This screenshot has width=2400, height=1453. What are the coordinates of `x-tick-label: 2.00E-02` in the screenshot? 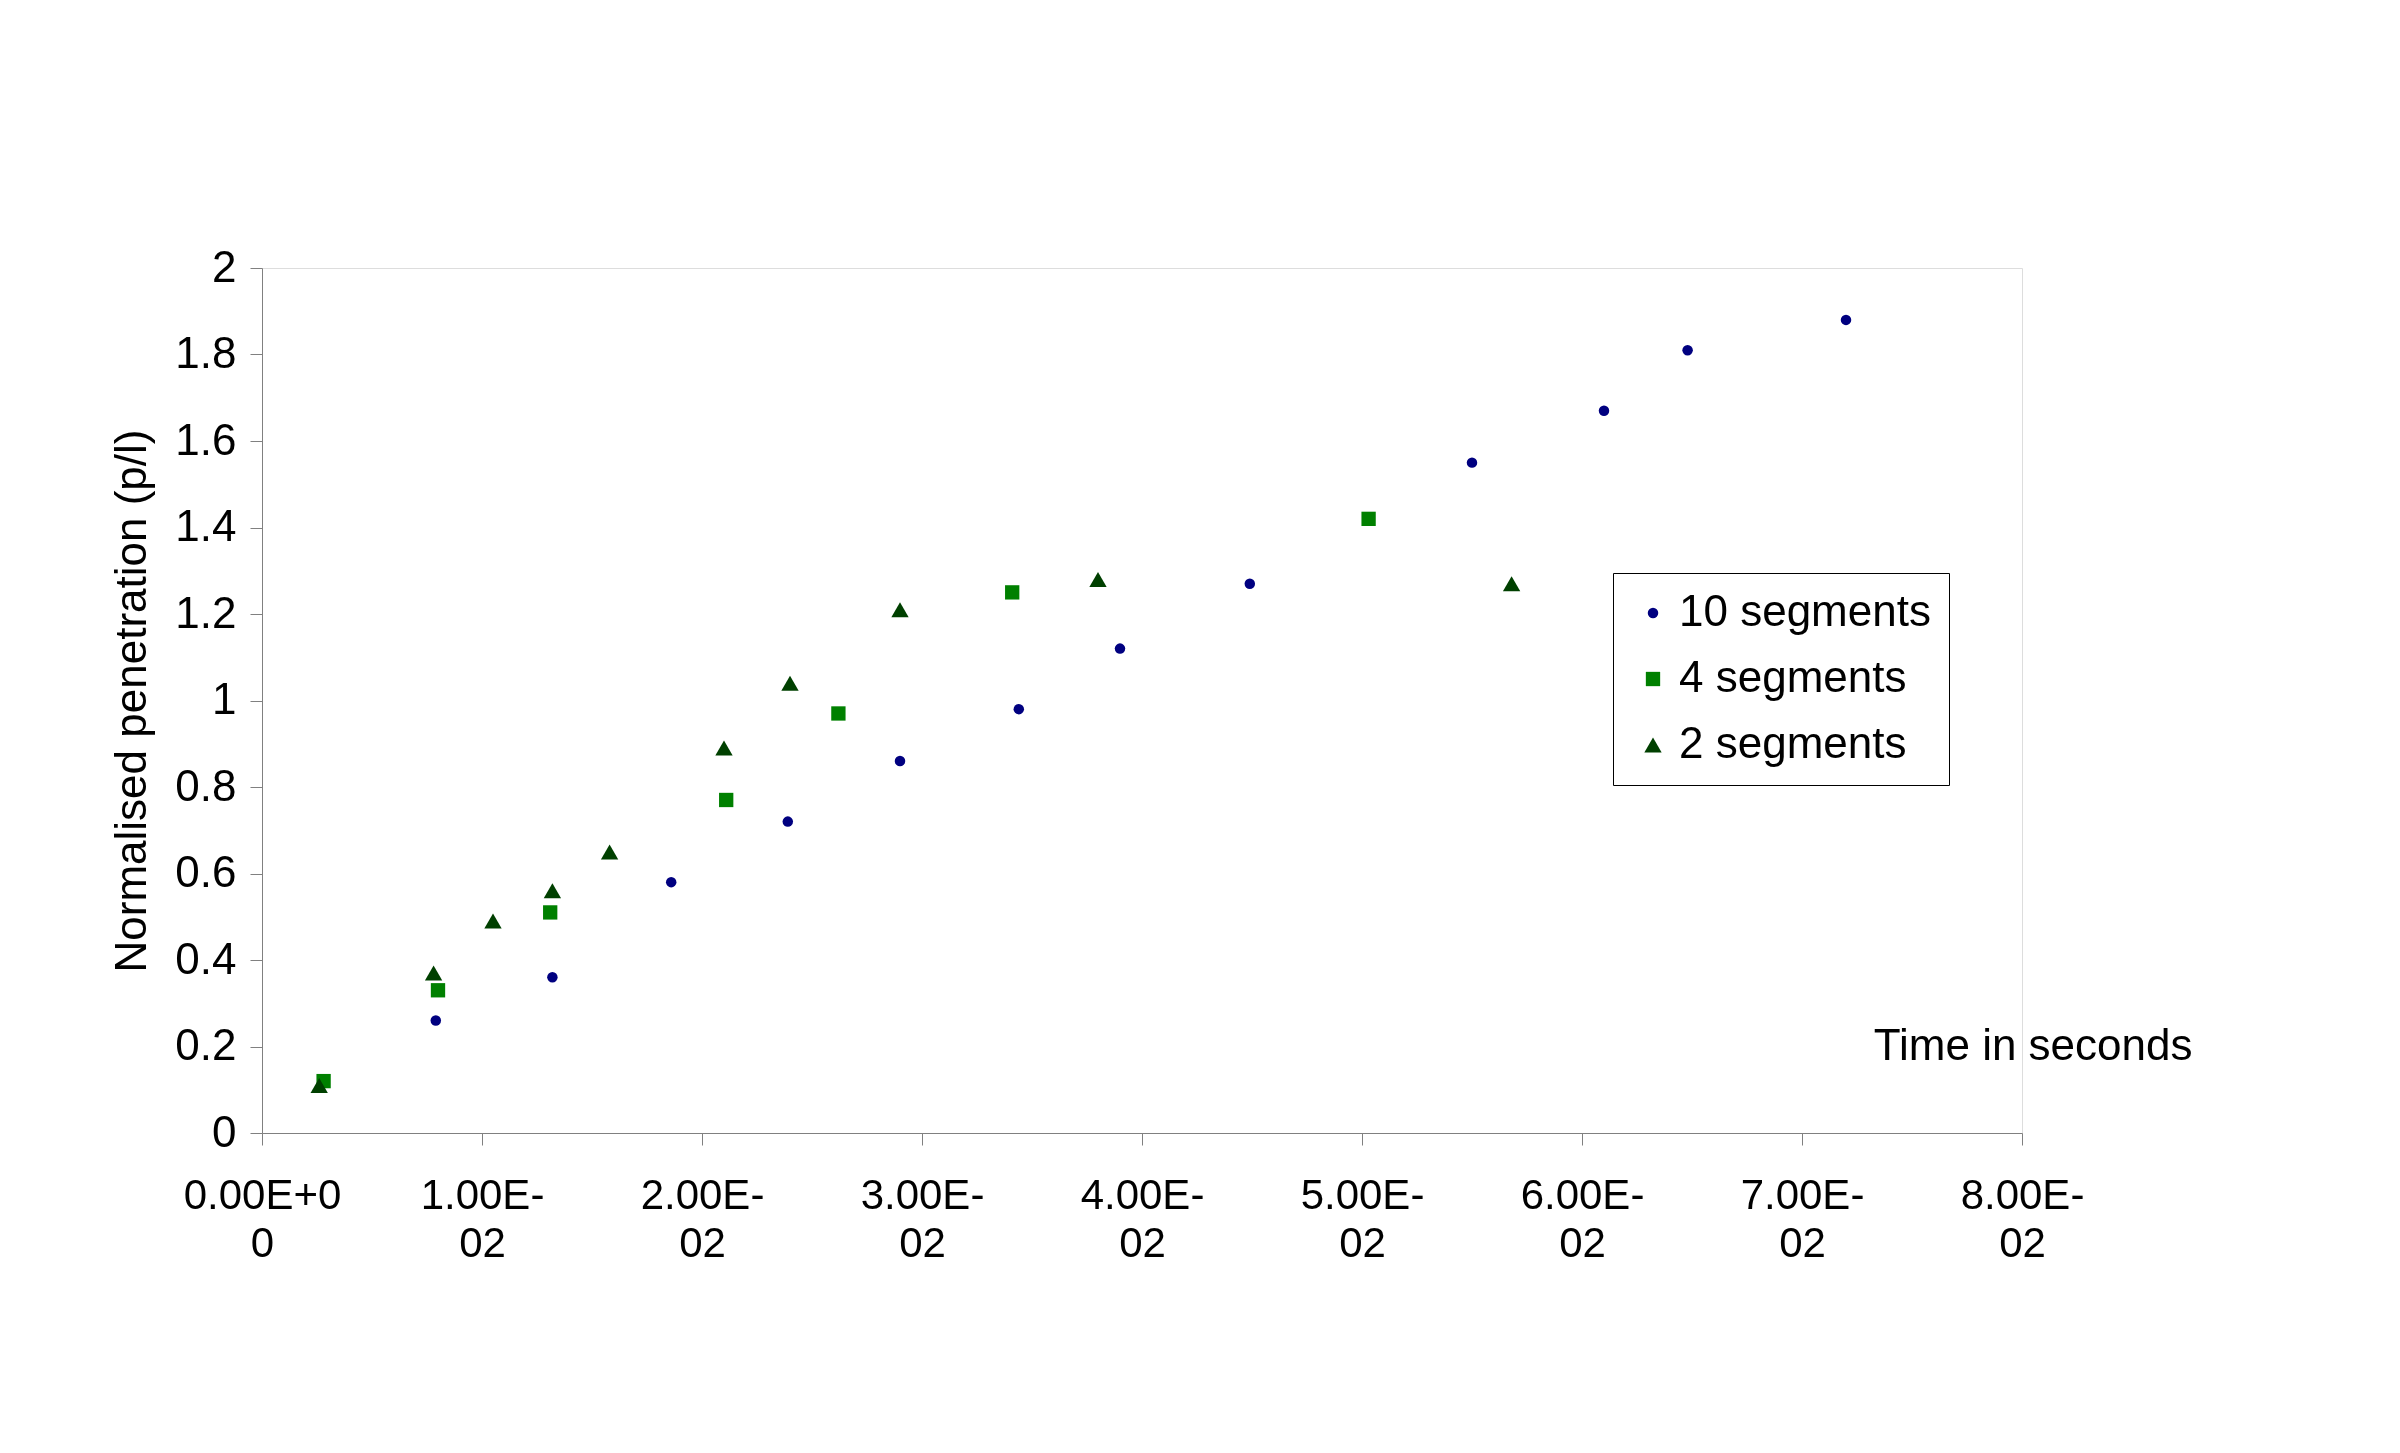 It's located at (702, 1218).